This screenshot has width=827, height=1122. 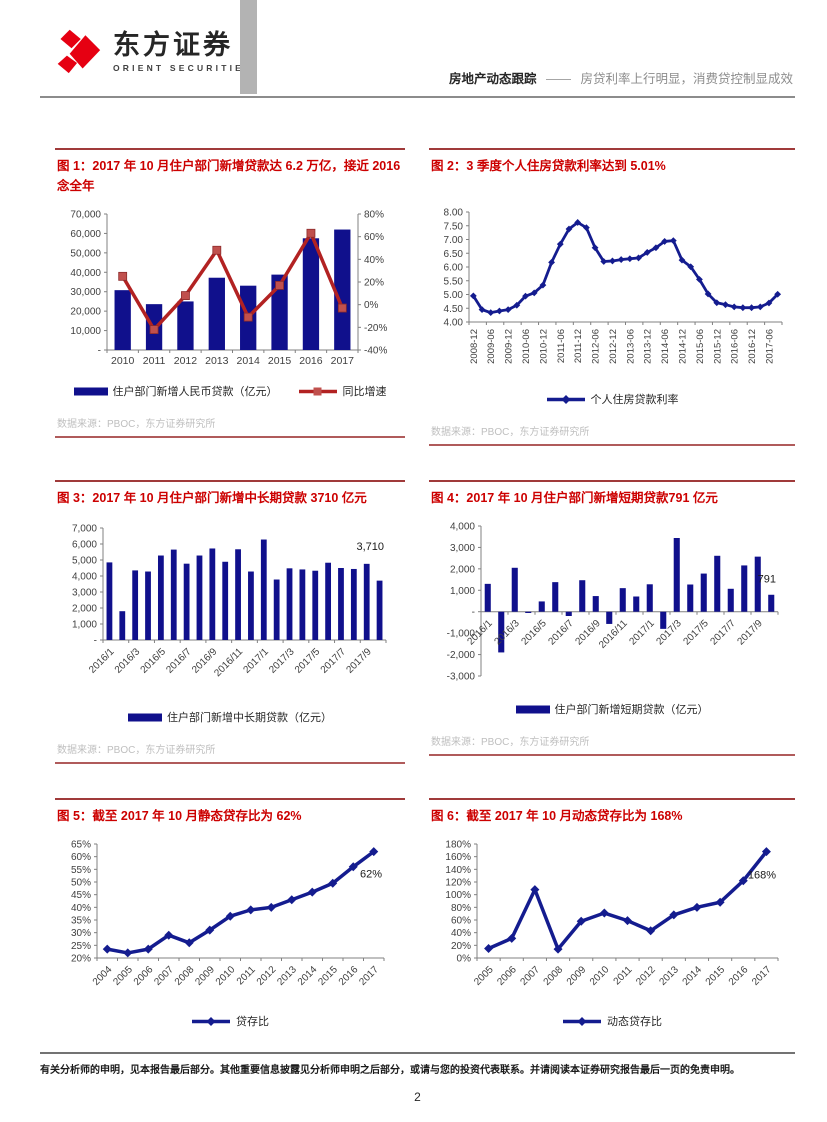 What do you see at coordinates (462, 569) in the screenshot?
I see `svg-text: 2,000` at bounding box center [462, 569].